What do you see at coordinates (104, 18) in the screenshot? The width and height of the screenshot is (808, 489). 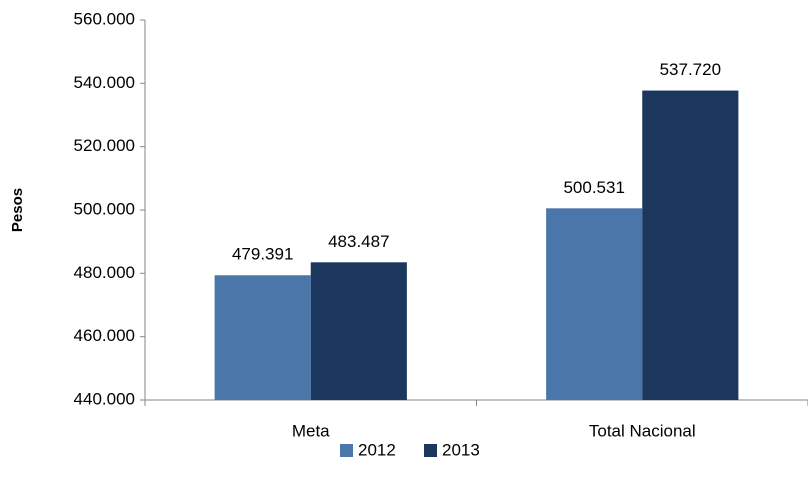 I see `y-tick-label: 560.000` at bounding box center [104, 18].